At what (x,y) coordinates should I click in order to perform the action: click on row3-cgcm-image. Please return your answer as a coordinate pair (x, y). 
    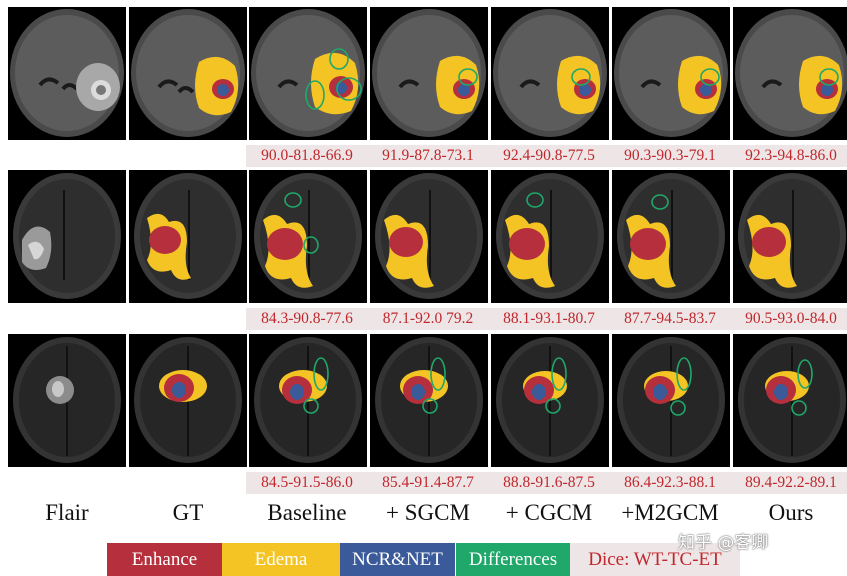
    Looking at the image, I should click on (550, 400).